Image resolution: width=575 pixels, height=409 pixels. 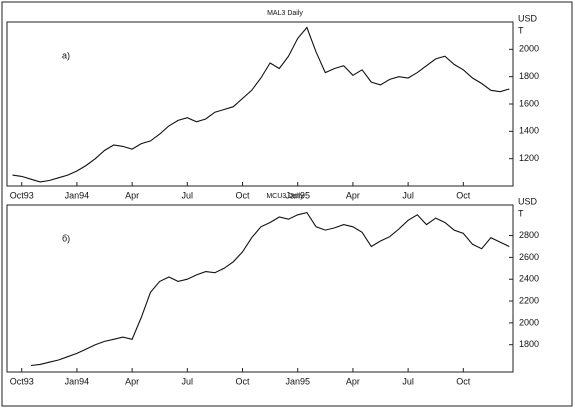 What do you see at coordinates (285, 13) in the screenshot?
I see `chart-title: MAL3 Daily` at bounding box center [285, 13].